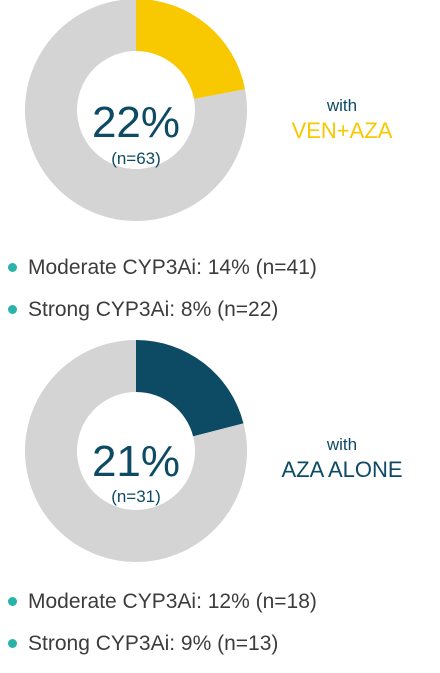 This screenshot has height=673, width=440. What do you see at coordinates (172, 267) in the screenshot?
I see `bullet-text: Moderate CYP3Ai: 14% (n=41)` at bounding box center [172, 267].